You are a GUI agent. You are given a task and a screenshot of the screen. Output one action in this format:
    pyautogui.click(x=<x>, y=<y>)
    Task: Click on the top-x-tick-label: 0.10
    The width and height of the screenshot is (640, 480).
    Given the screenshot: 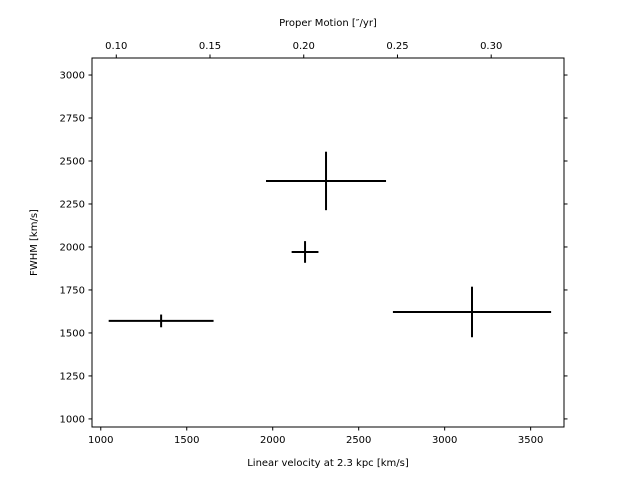 What is the action you would take?
    pyautogui.click(x=116, y=46)
    